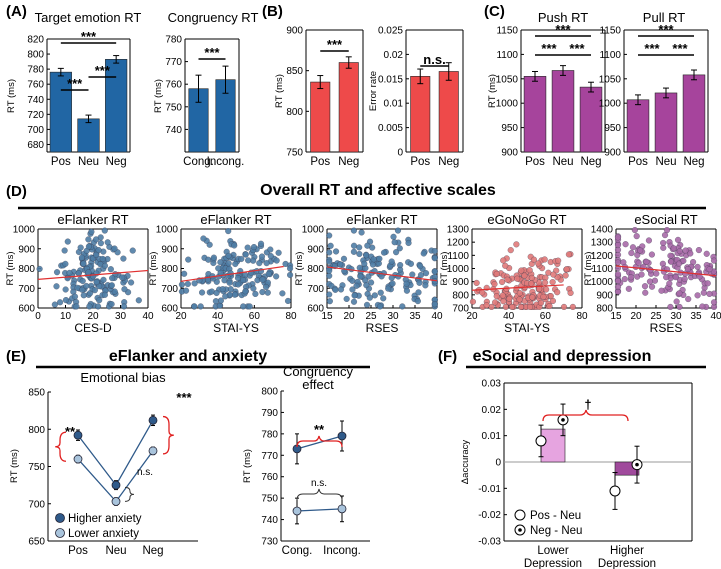  I want to click on chart-F1-legend-label: Neg - Neu, so click(556, 531).